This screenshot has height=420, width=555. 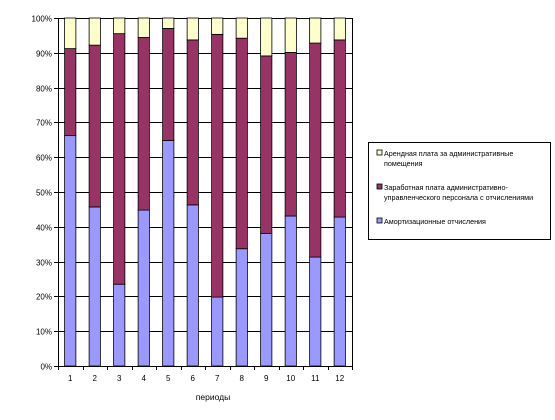 I want to click on y-tick-label: 0%, so click(x=46, y=367).